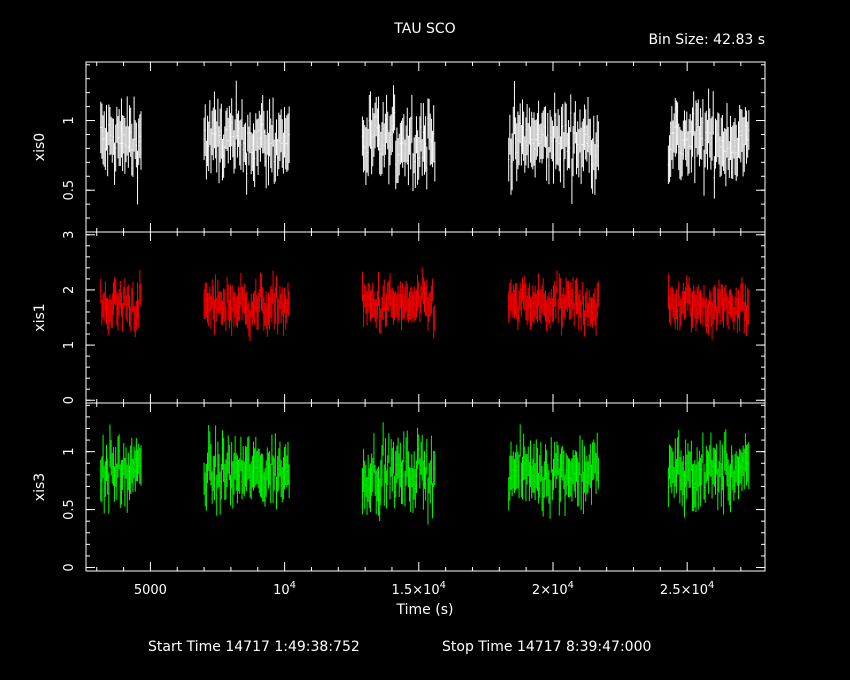  I want to click on series-xis1, so click(425, 304).